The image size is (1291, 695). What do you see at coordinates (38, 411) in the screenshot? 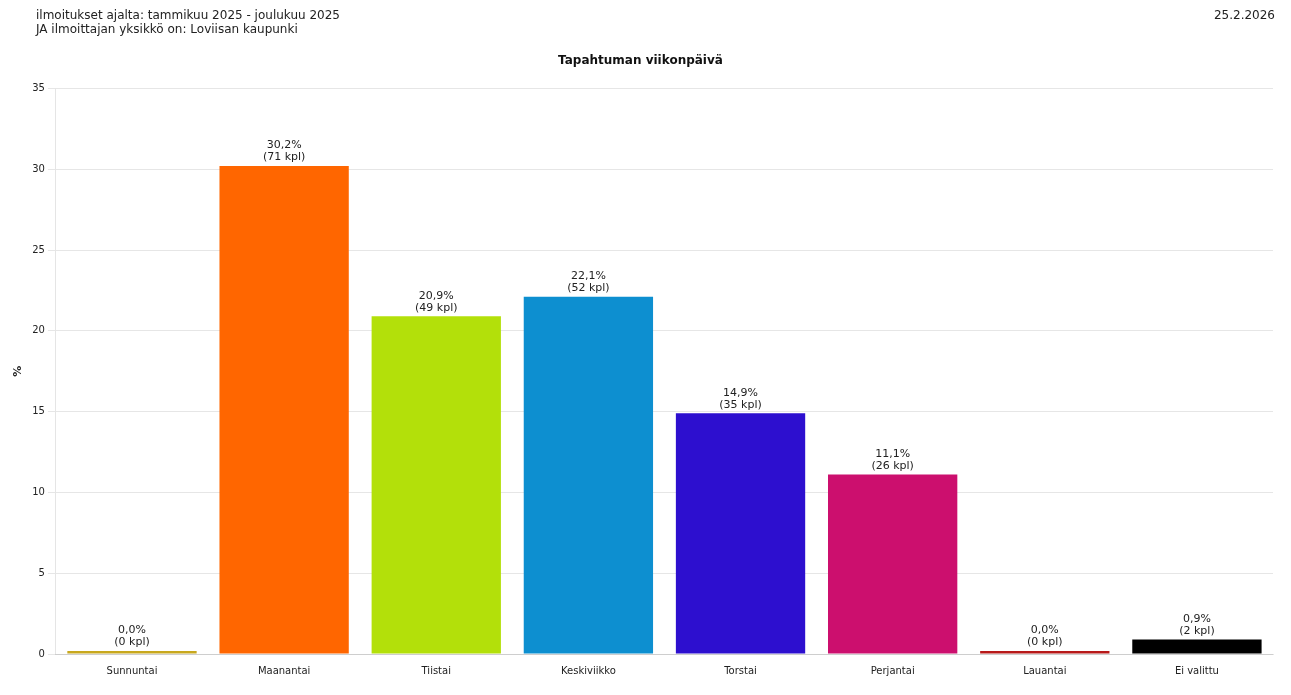
I see `y-tick-label: 15` at bounding box center [38, 411].